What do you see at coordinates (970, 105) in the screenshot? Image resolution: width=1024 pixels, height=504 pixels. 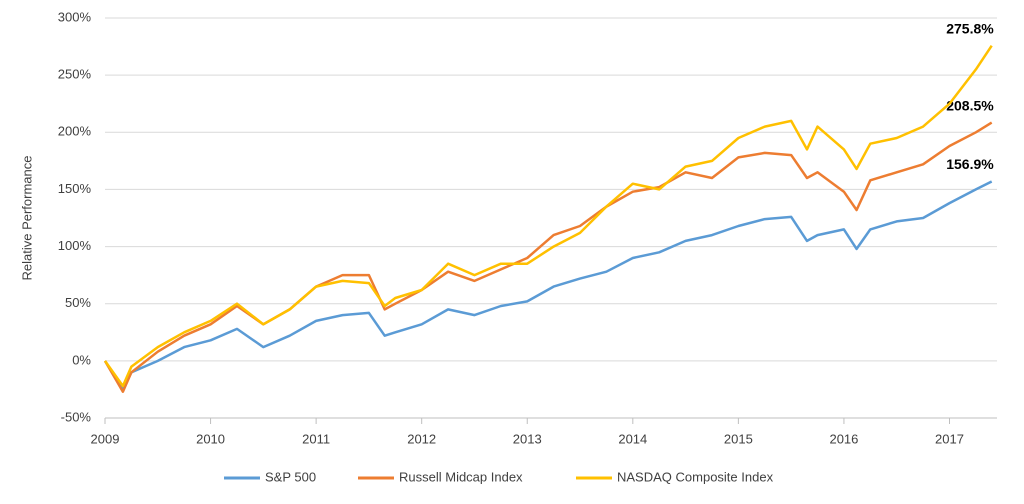 I see `data-label: 208.5%` at bounding box center [970, 105].